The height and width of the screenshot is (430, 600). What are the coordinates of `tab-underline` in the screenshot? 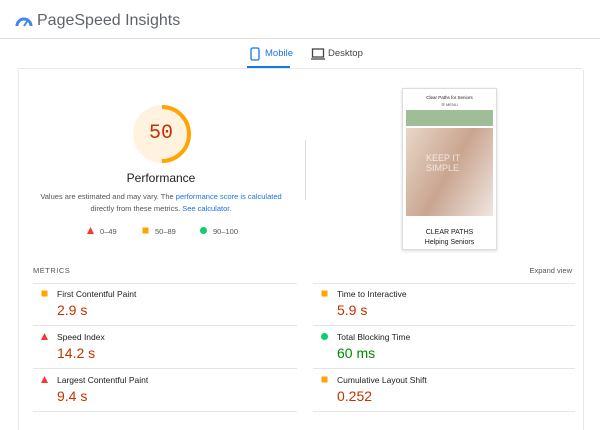 It's located at (268, 67).